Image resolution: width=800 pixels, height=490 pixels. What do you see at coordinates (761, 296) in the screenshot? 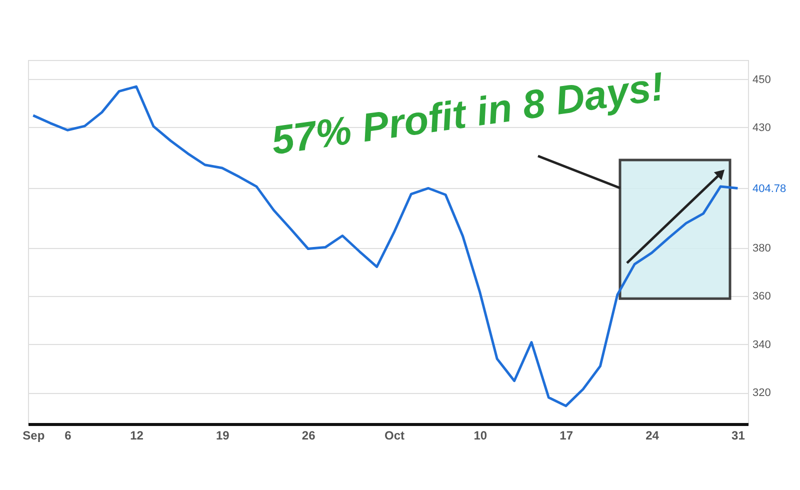
I see `y-tick-label: 360` at bounding box center [761, 296].